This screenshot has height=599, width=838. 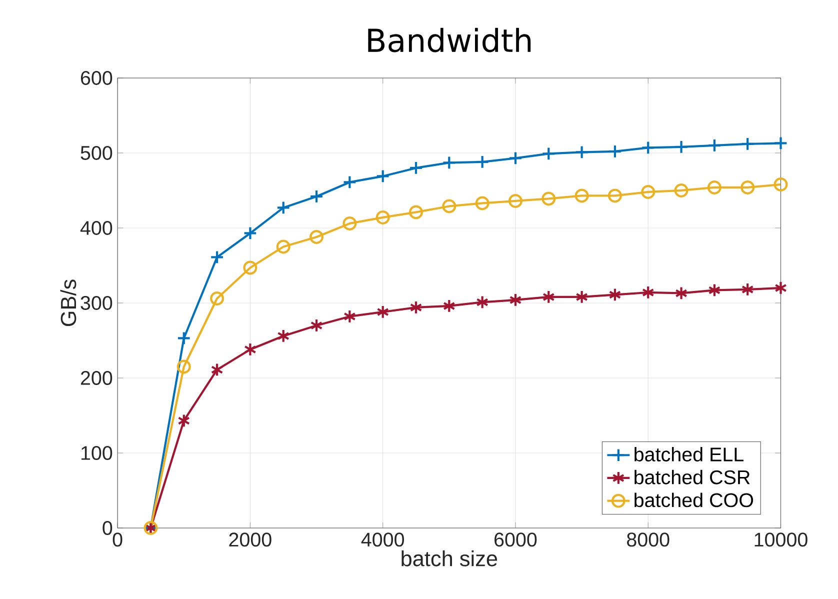 What do you see at coordinates (694, 500) in the screenshot?
I see `legend-label: batched COO` at bounding box center [694, 500].